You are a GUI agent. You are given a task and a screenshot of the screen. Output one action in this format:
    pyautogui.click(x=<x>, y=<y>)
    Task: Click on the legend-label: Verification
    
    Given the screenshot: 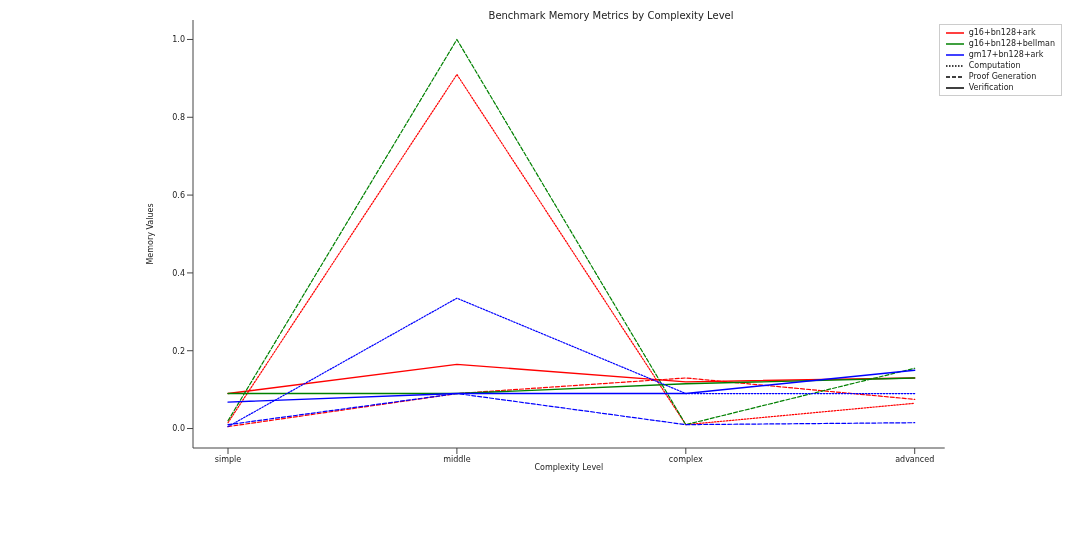 What is the action you would take?
    pyautogui.click(x=991, y=87)
    